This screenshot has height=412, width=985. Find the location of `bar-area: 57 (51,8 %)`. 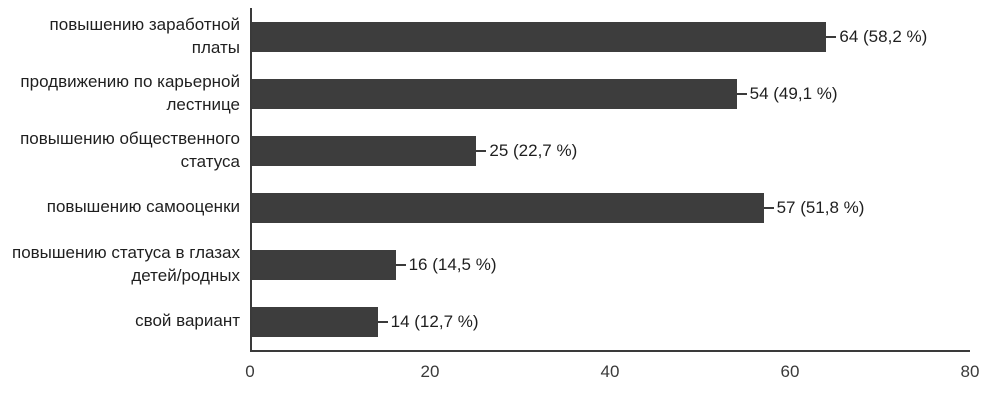

bar-area: 57 (51,8 %) is located at coordinates (610, 207).